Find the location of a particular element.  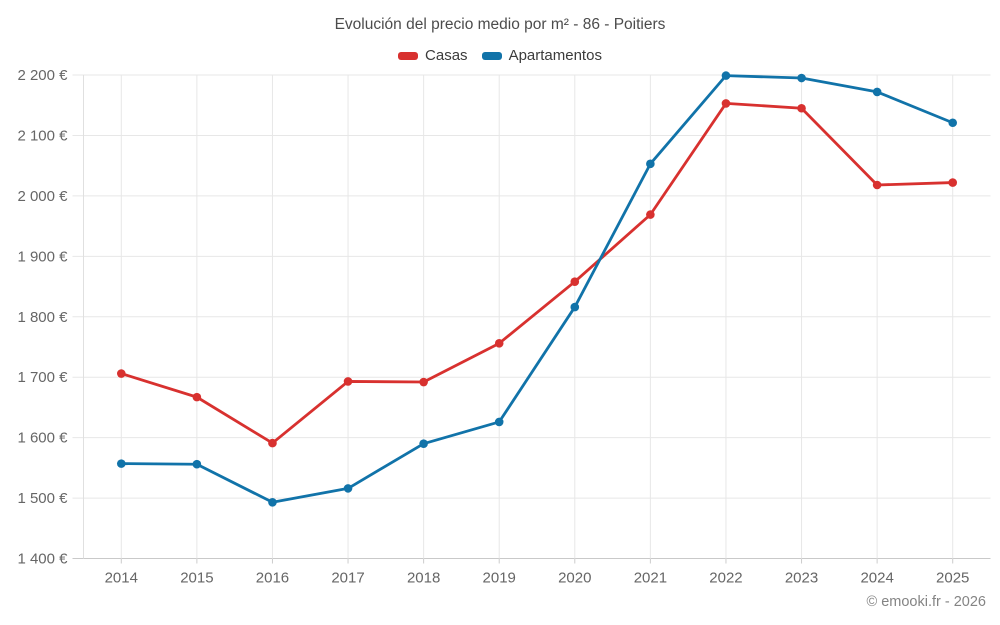

x-tick-label: 2024 is located at coordinates (876, 578).